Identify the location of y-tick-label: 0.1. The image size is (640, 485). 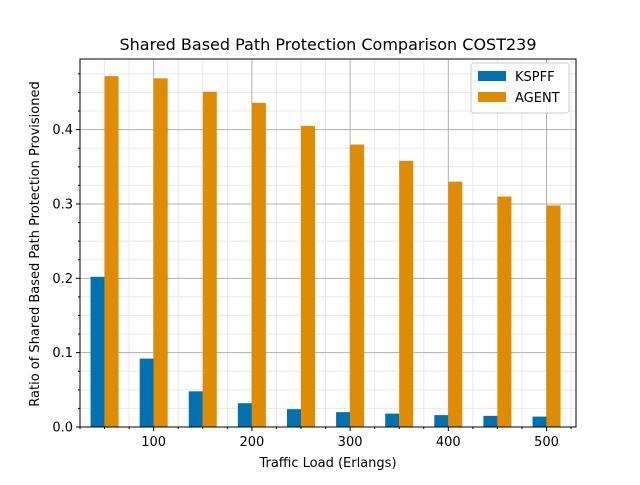
(62, 353).